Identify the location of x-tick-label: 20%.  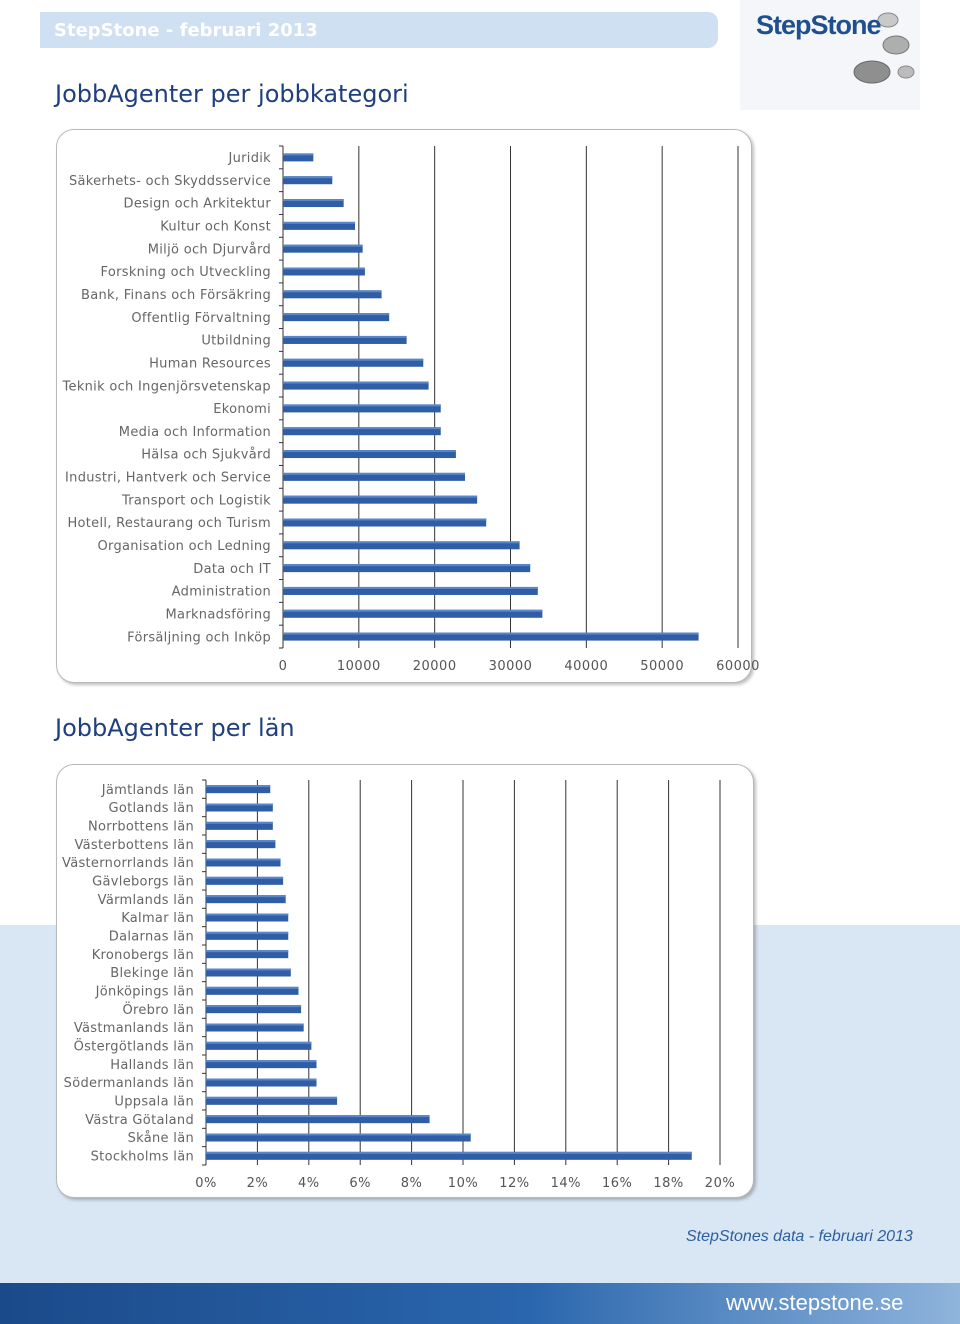
(720, 1183).